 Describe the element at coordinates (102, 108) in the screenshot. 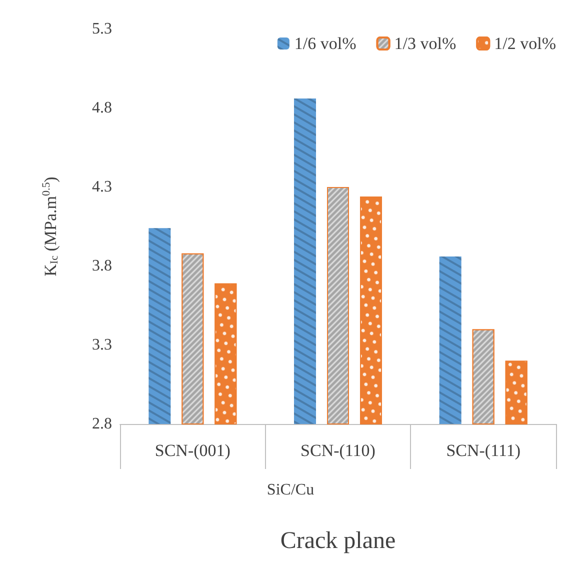

I see `y-tick-label: 4.8` at that location.